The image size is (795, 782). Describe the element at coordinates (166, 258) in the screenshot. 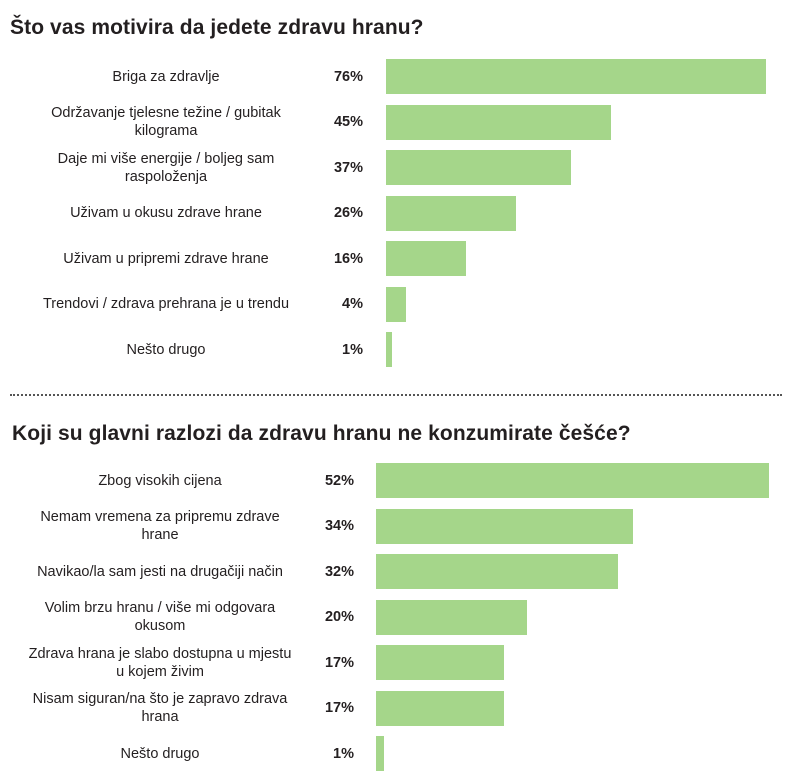

I see `category-label: Uživam u pripremi zdrave hrane` at that location.